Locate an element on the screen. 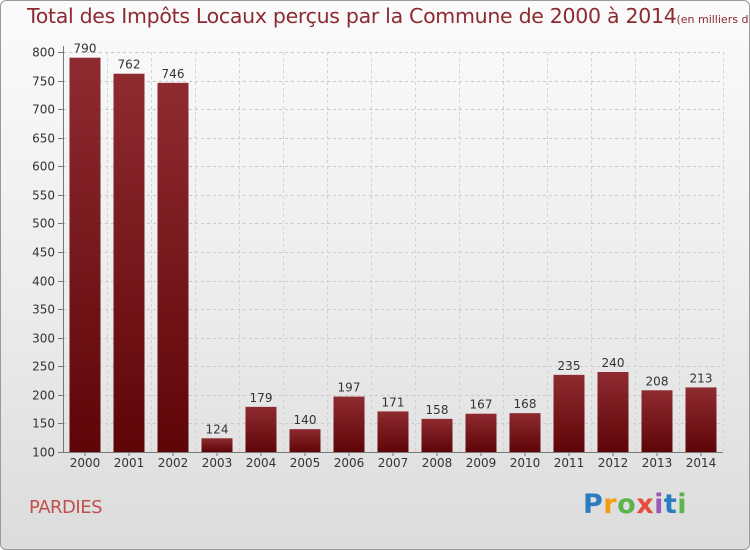  data-label-2005: 140 is located at coordinates (305, 420).